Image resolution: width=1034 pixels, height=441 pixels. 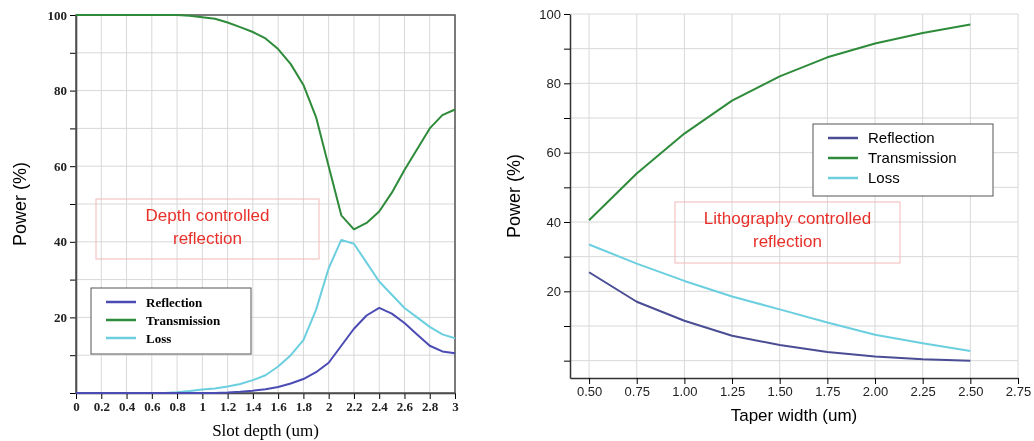 I want to click on x-tick-label: 2.50, so click(x=971, y=392).